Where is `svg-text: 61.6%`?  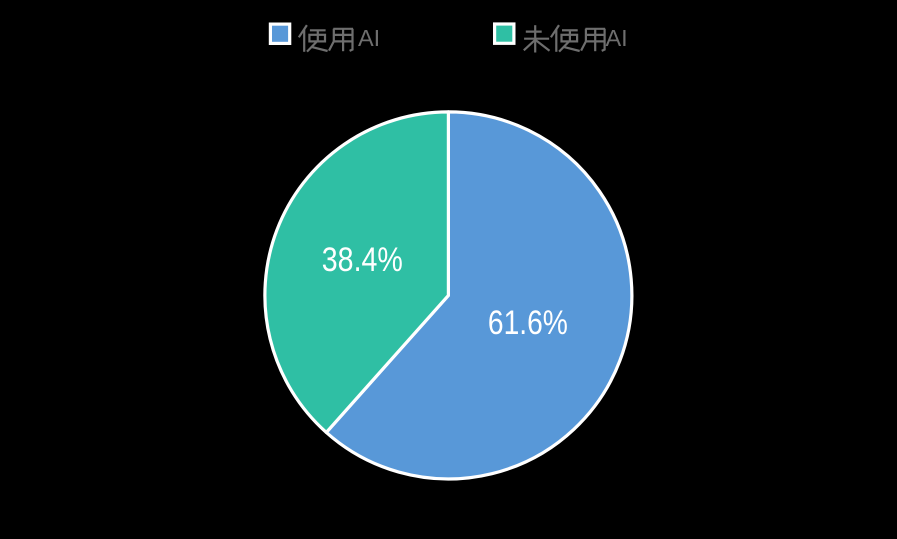
svg-text: 61.6% is located at coordinates (528, 323).